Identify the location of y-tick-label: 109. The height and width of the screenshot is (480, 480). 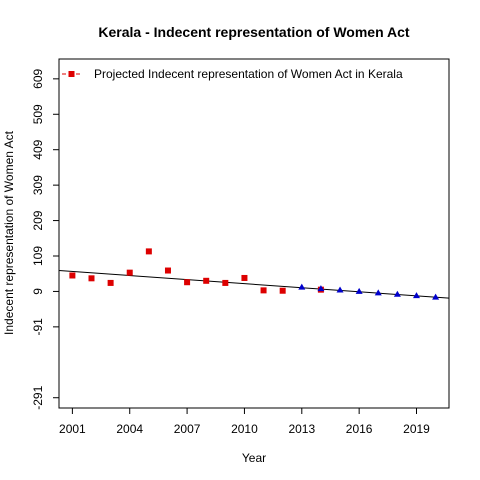
(38, 256).